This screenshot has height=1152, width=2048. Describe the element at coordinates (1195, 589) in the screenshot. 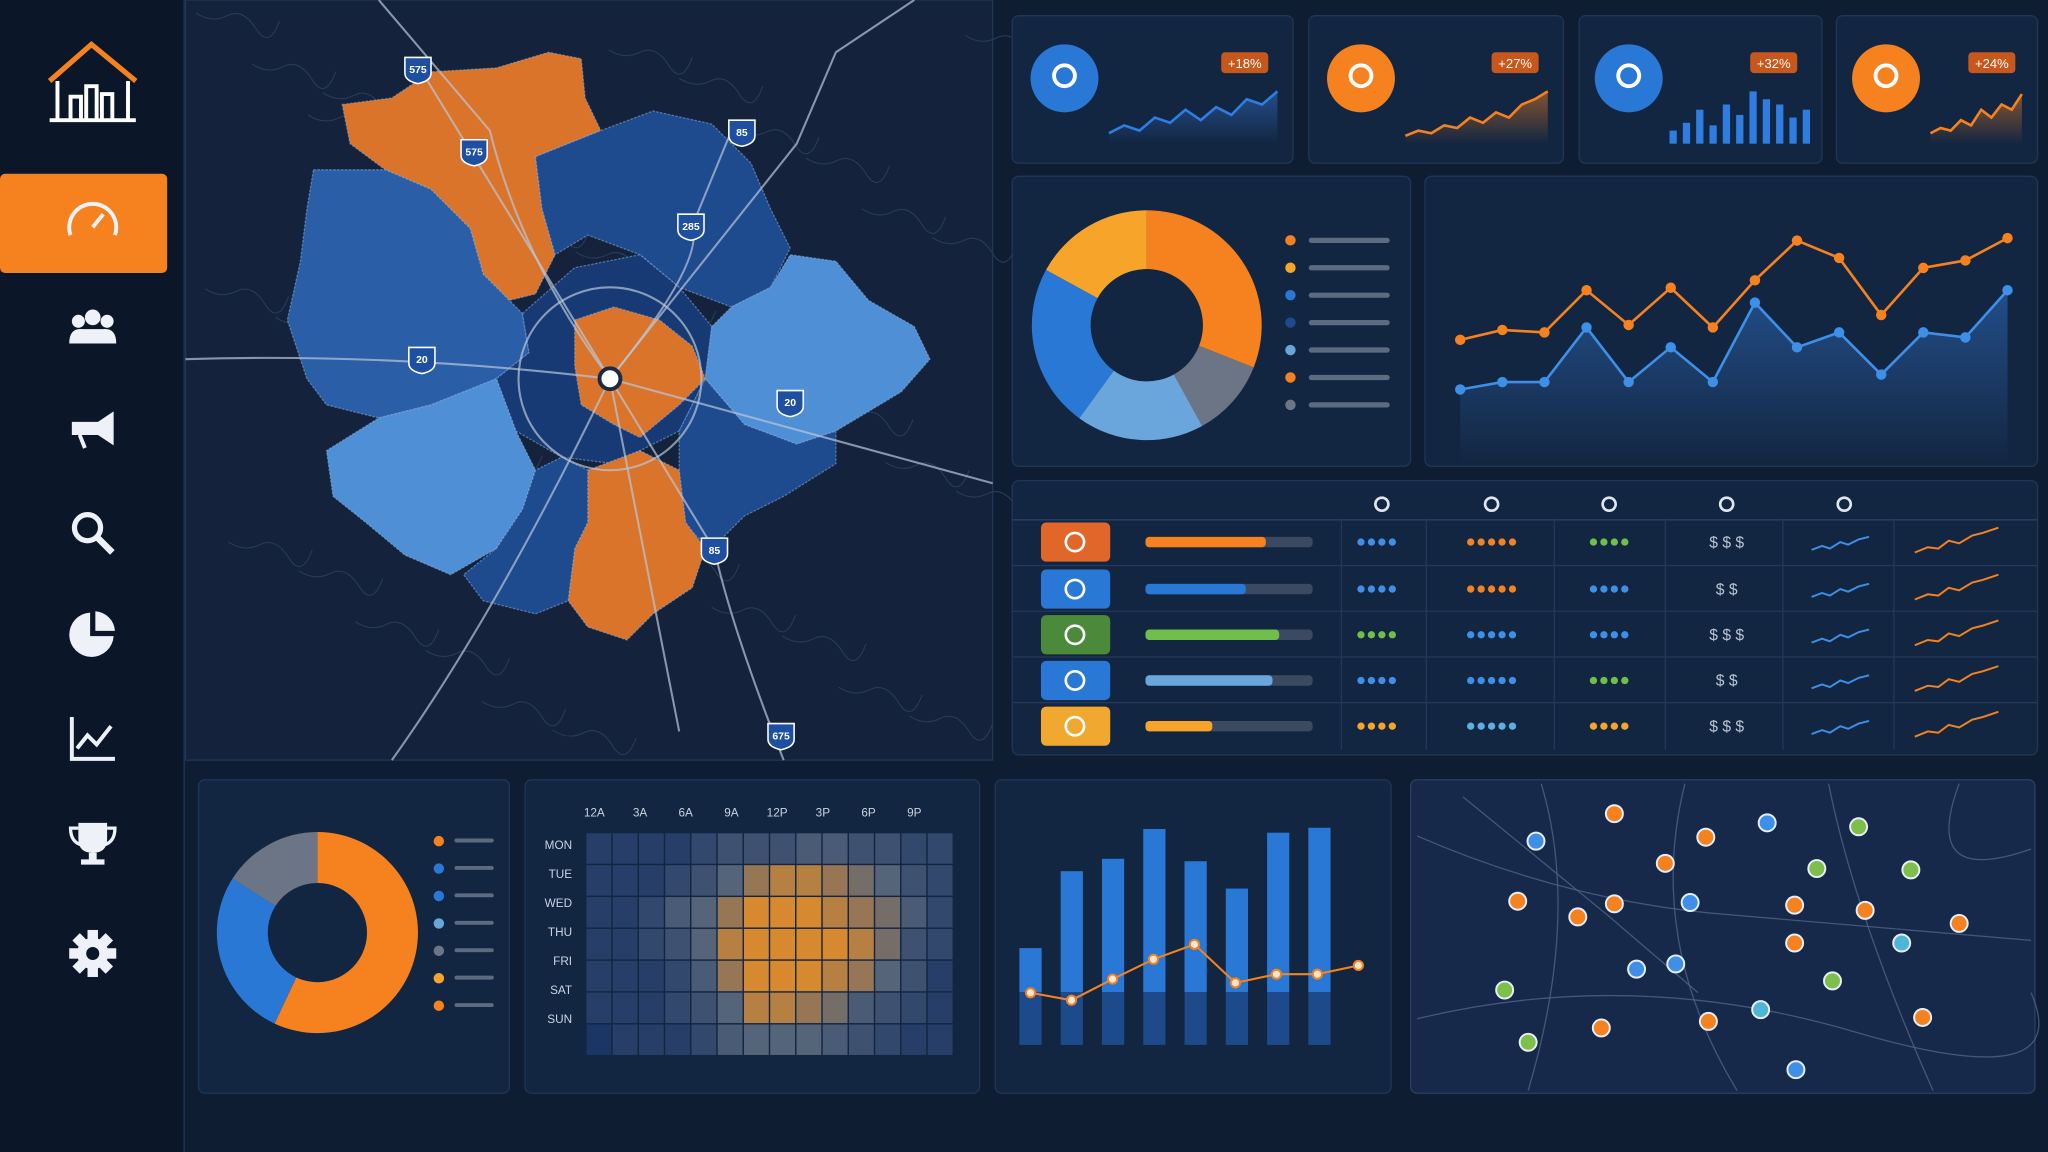

I see `row-bar` at that location.